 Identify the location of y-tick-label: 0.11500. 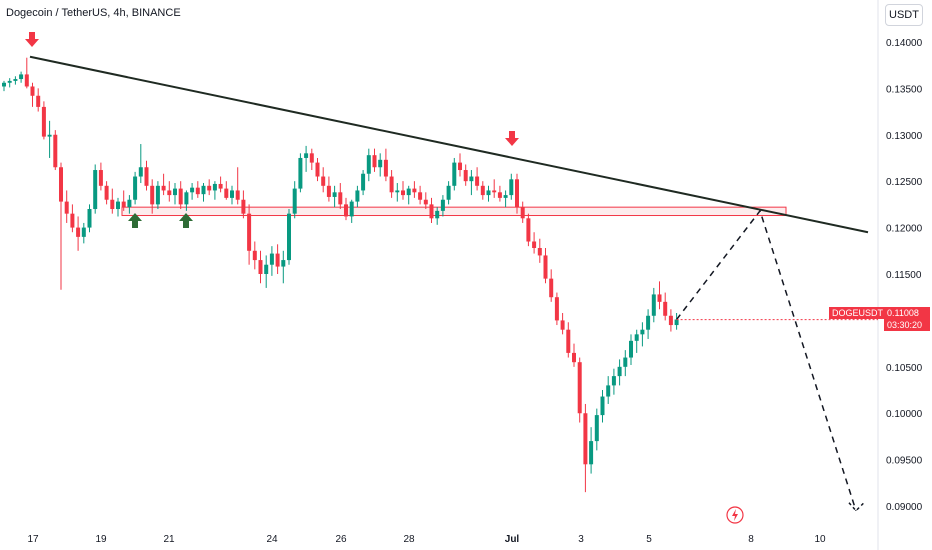
(904, 275).